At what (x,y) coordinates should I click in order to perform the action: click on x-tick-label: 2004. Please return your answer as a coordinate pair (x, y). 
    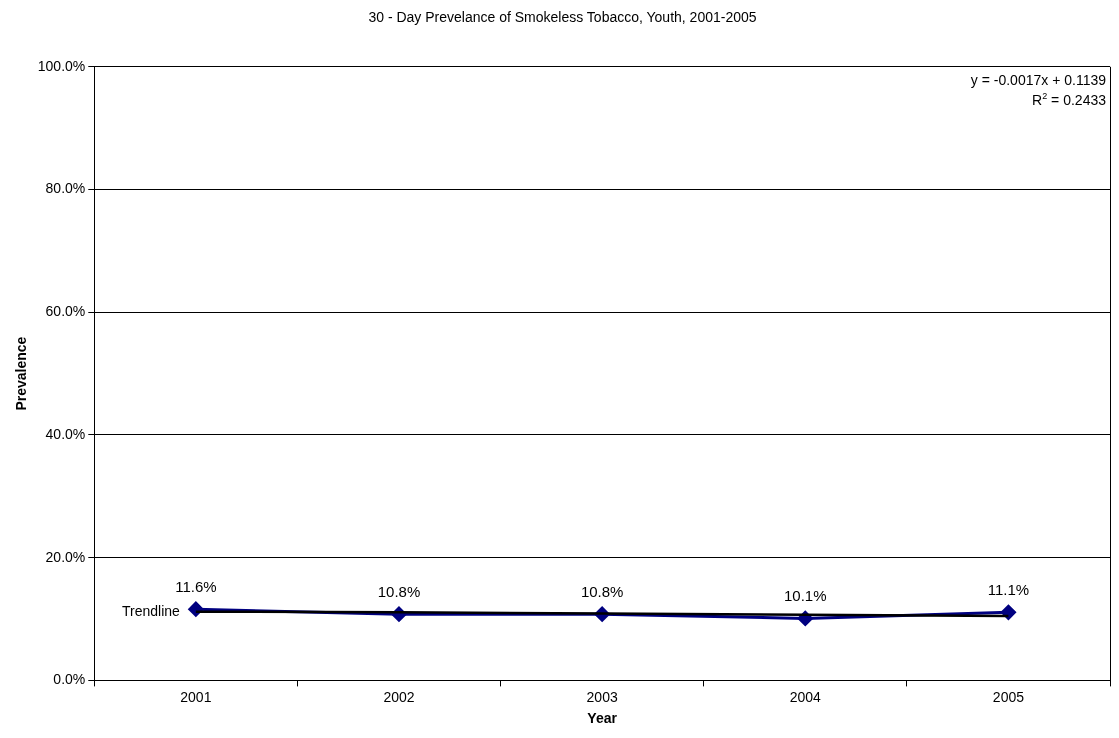
    Looking at the image, I should click on (805, 696).